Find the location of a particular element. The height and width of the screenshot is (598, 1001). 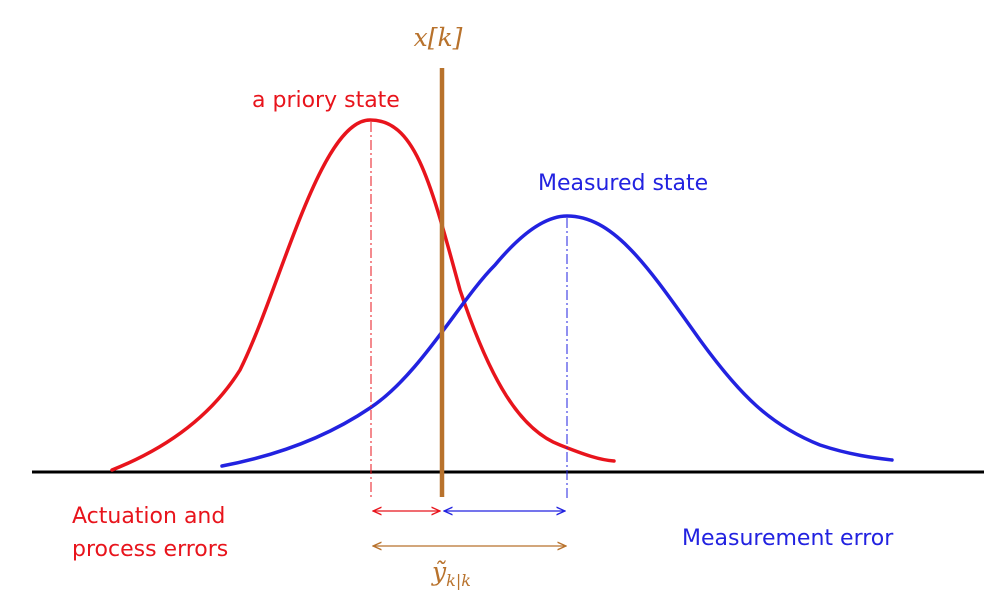

residual-label: ỹk|k is located at coordinates (451, 573).